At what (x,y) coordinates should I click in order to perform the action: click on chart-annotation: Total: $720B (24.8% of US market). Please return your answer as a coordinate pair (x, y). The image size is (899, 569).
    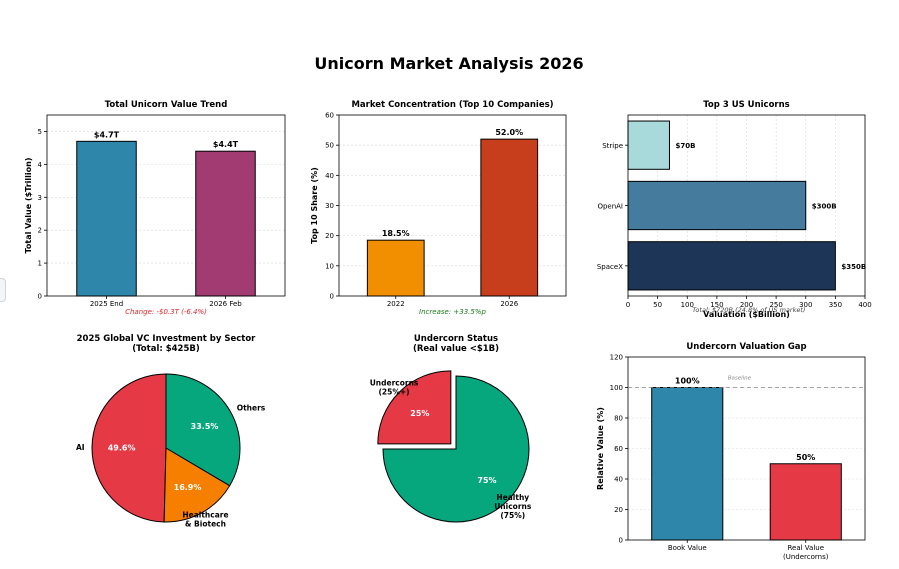
    Looking at the image, I should click on (748, 310).